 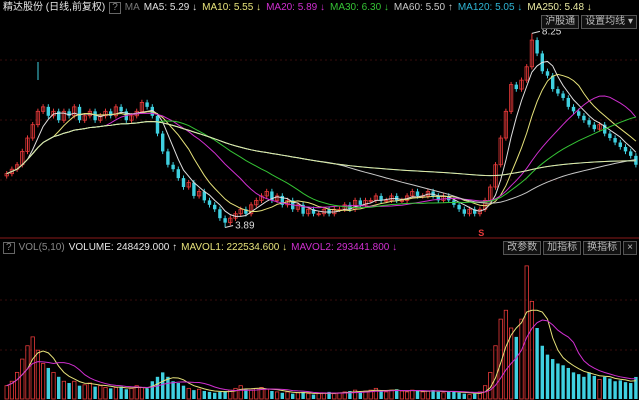 What do you see at coordinates (359, 7) in the screenshot?
I see `ma-legend-3: MA30: 6.30 ↓` at bounding box center [359, 7].